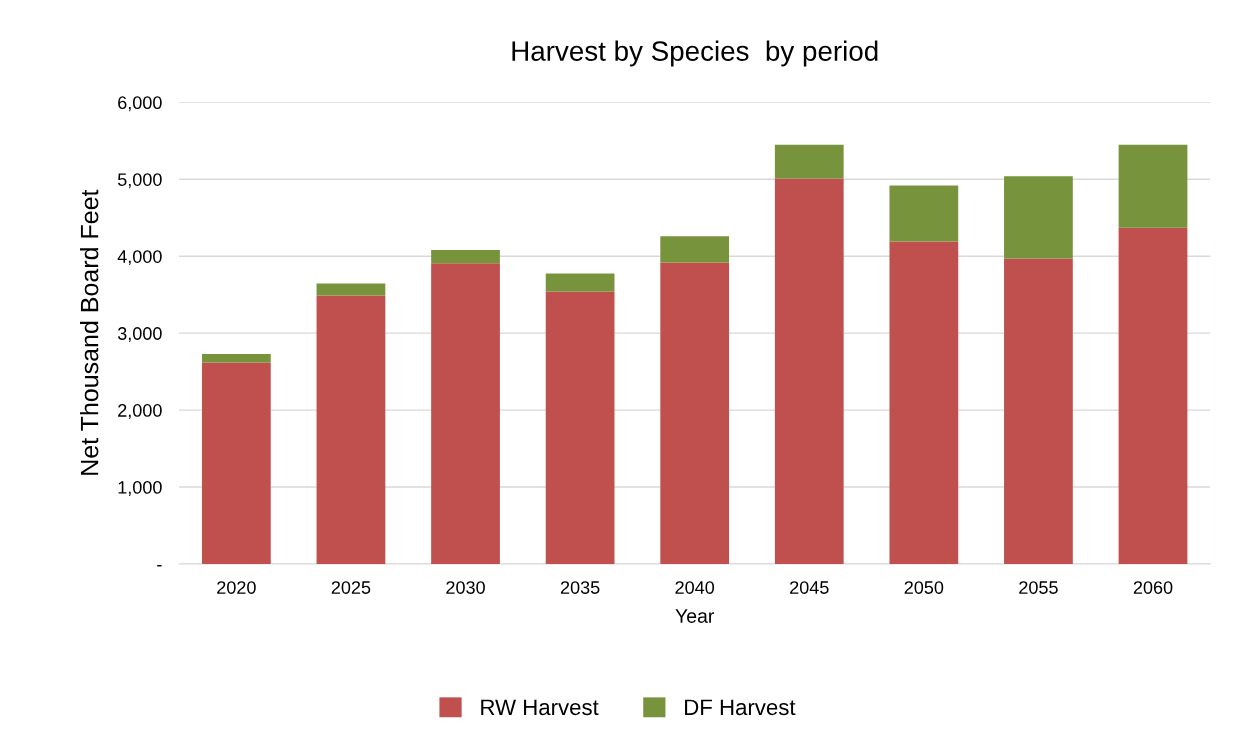 The width and height of the screenshot is (1235, 747). What do you see at coordinates (695, 587) in the screenshot?
I see `x-tick-label: 2040` at bounding box center [695, 587].